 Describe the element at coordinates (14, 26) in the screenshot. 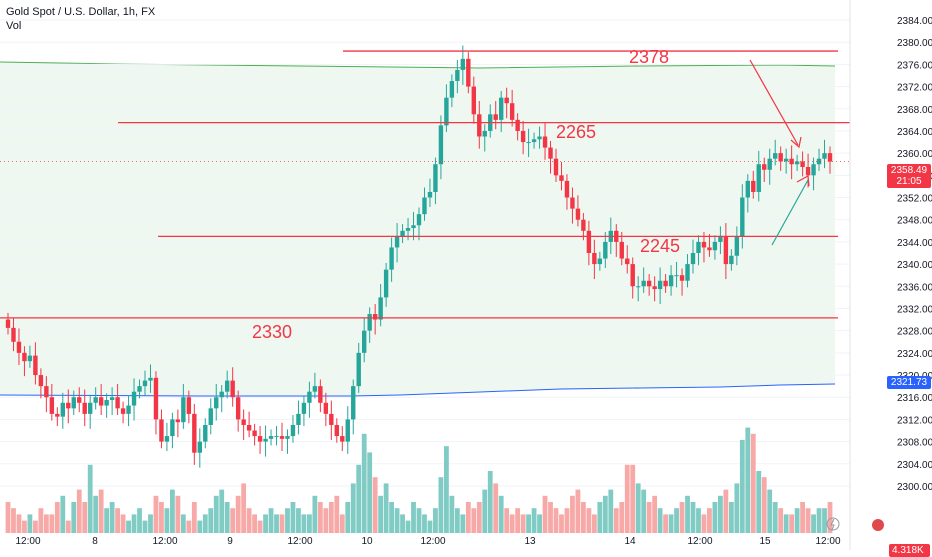

I see `volume-label: Vol` at that location.